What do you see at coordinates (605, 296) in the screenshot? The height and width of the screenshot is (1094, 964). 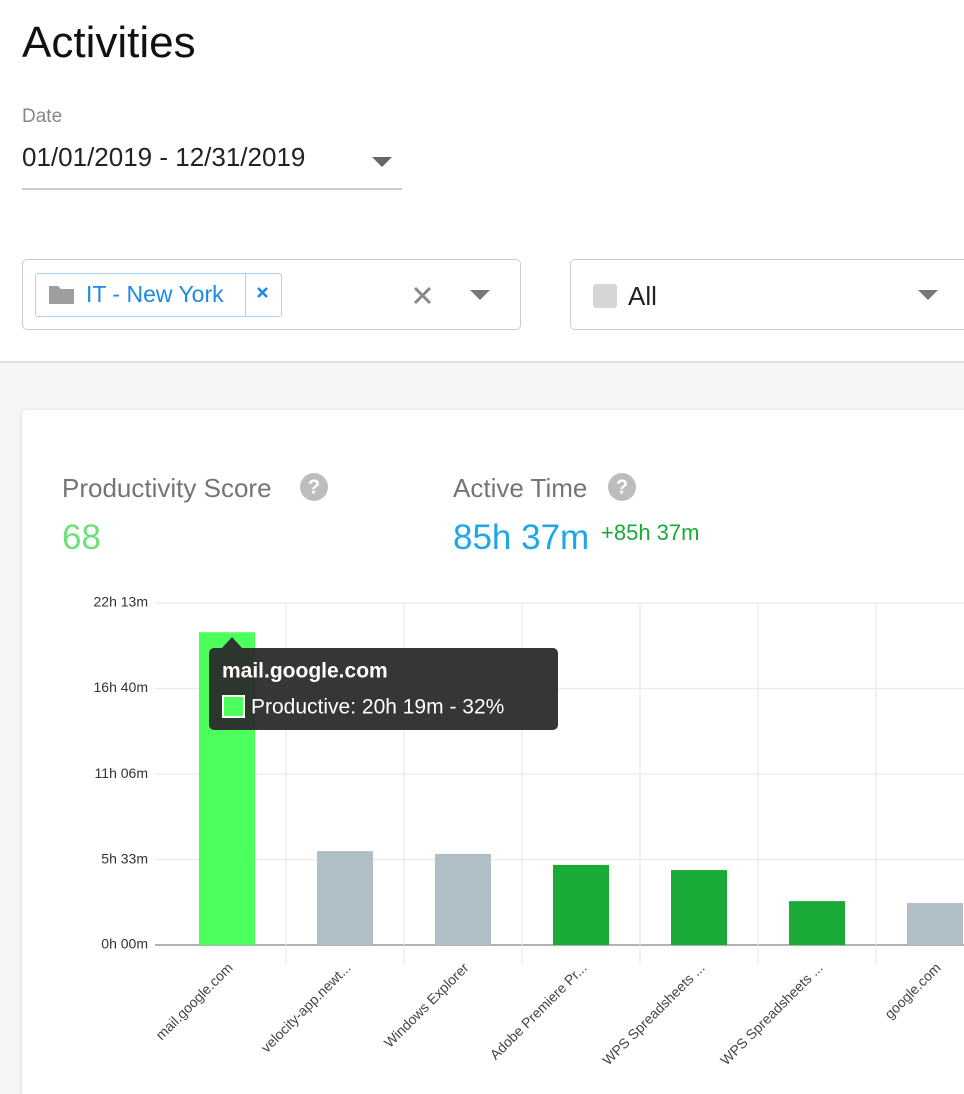 I see `checkbox` at bounding box center [605, 296].